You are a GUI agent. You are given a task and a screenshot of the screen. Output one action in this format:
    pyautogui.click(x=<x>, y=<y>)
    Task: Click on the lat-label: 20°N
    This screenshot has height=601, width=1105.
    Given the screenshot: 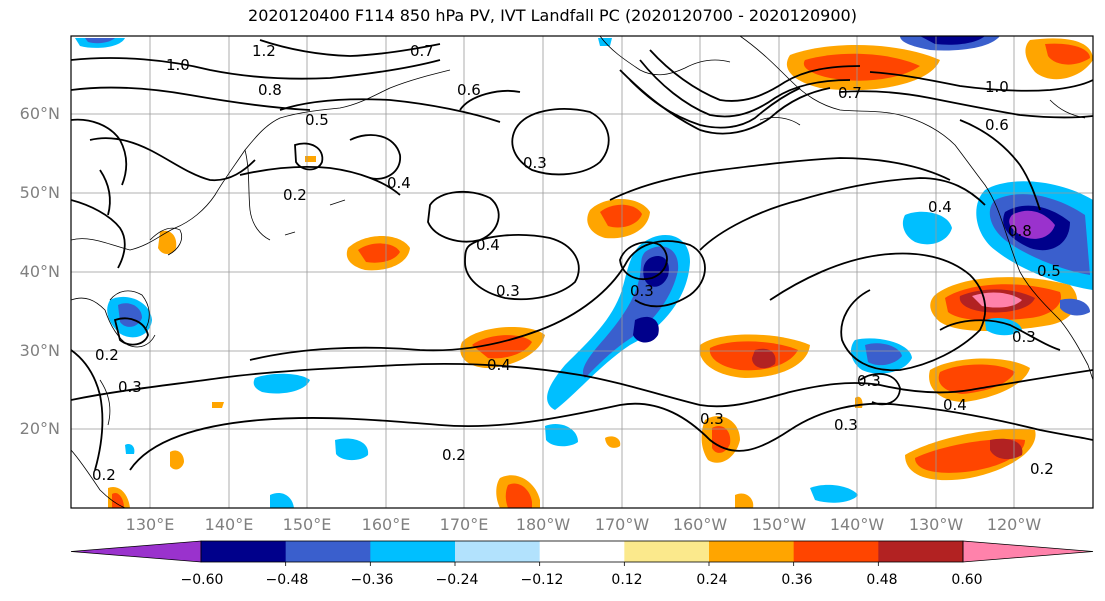 What is the action you would take?
    pyautogui.click(x=39, y=428)
    